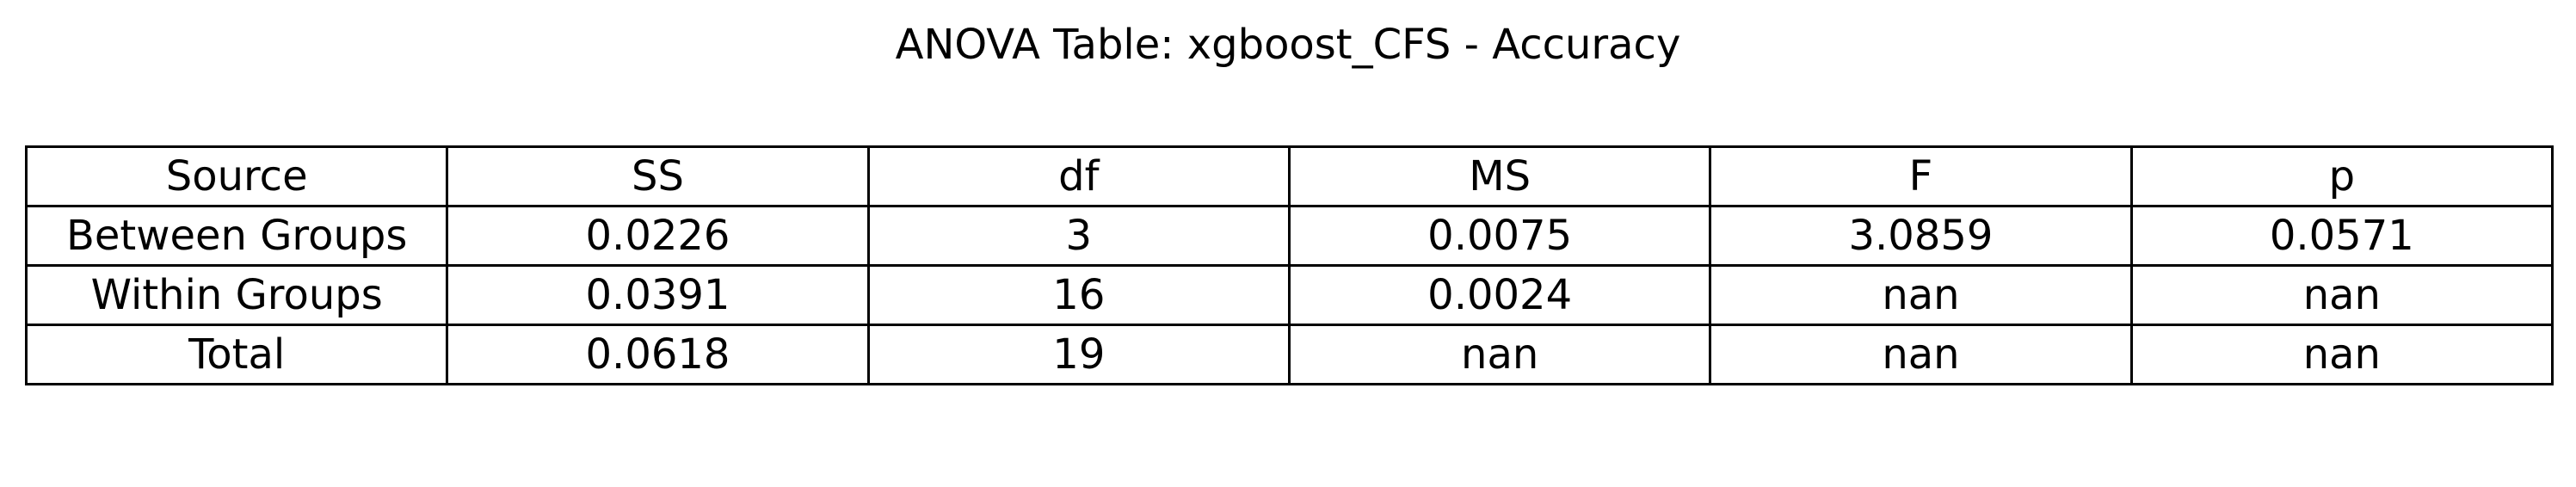  What do you see at coordinates (1078, 295) in the screenshot?
I see `table-cell: 16` at bounding box center [1078, 295].